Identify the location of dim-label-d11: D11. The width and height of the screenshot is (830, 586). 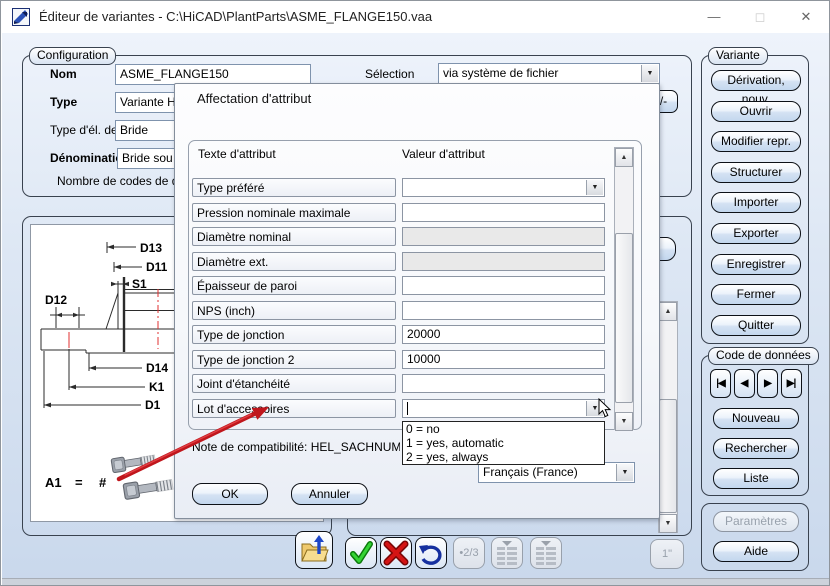
(157, 267).